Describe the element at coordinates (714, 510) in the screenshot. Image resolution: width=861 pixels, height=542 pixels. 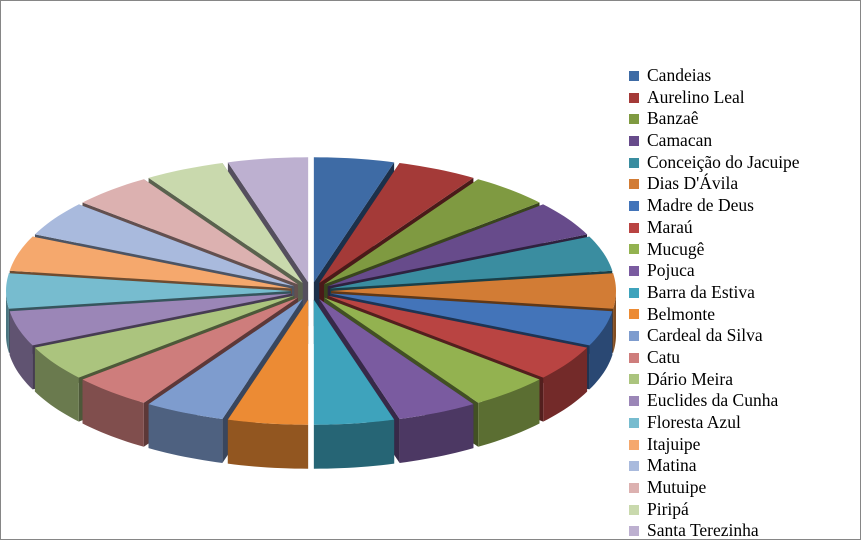
I see `legend-entry: Piripá` at that location.